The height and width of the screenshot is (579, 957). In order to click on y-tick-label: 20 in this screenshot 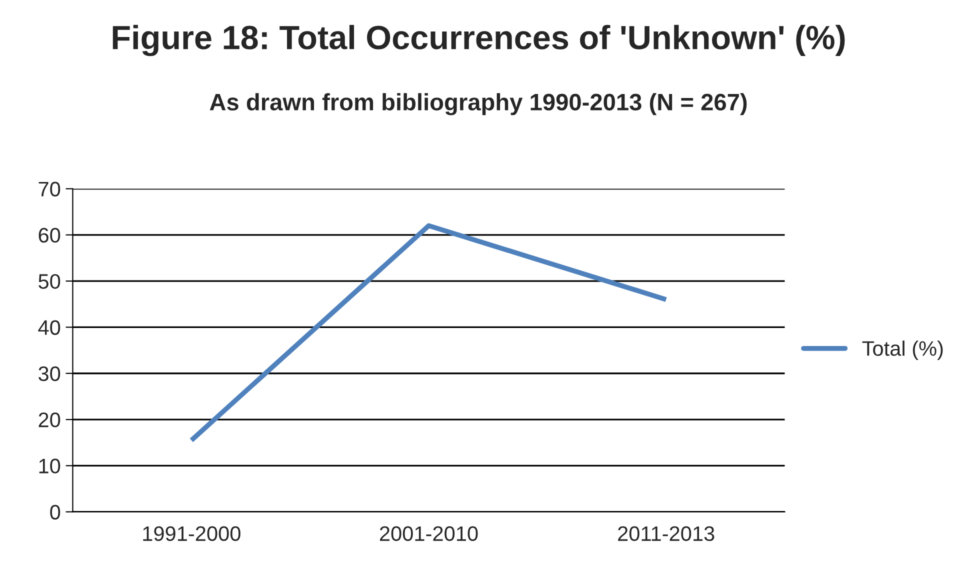, I will do `click(49, 420)`.